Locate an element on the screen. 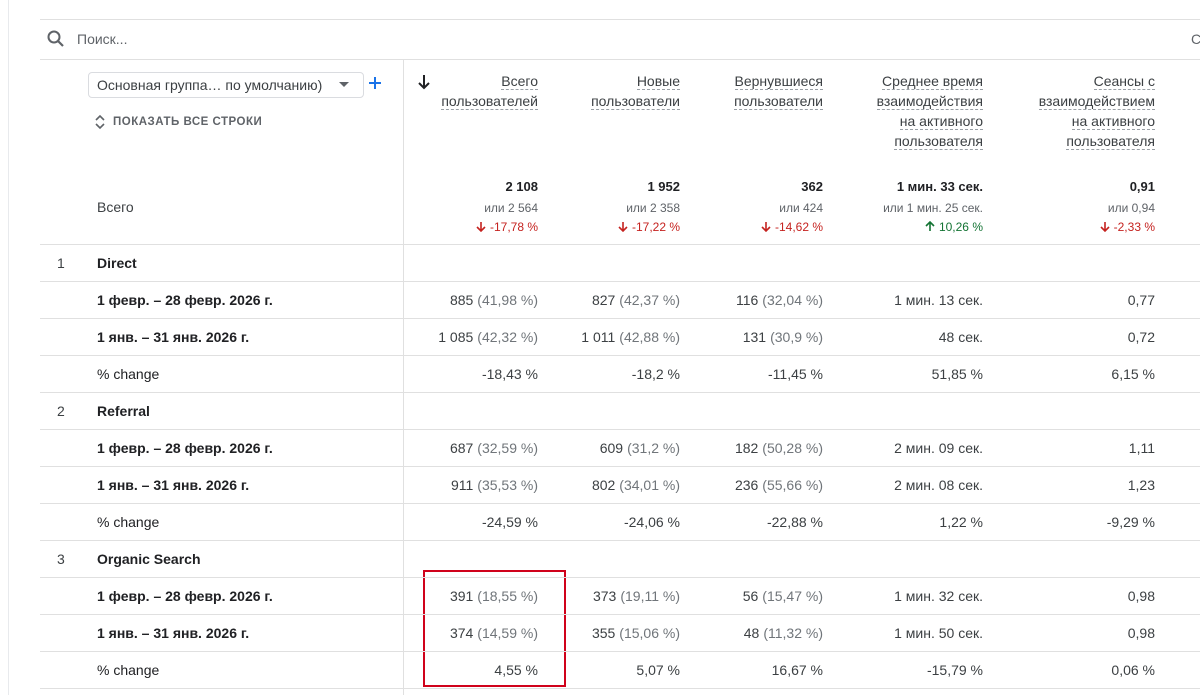  dropdown-arrow is located at coordinates (344, 84).